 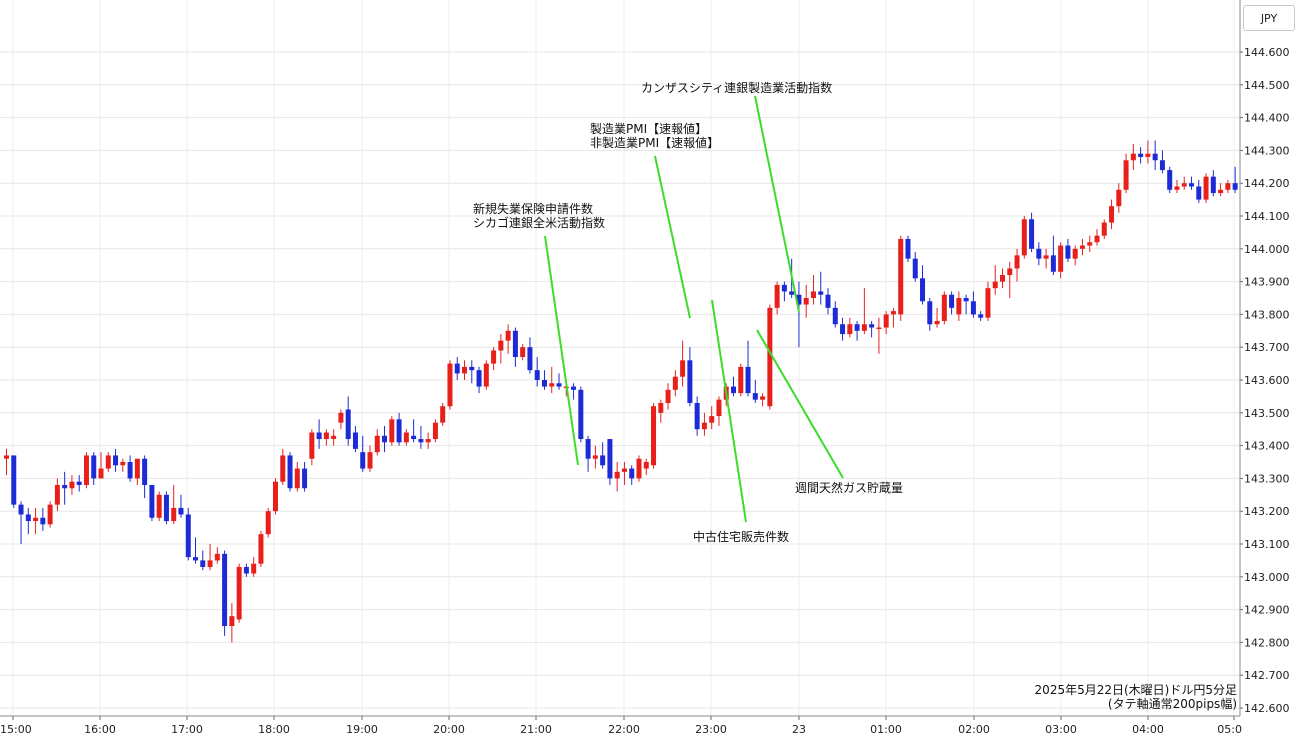 What do you see at coordinates (187, 729) in the screenshot?
I see `x-tick-label: 17:00` at bounding box center [187, 729].